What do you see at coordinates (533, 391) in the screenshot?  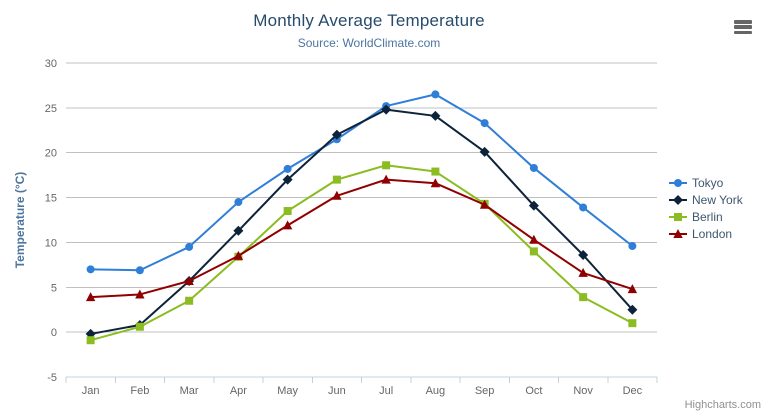 I see `svg-text: Oct` at bounding box center [533, 391].